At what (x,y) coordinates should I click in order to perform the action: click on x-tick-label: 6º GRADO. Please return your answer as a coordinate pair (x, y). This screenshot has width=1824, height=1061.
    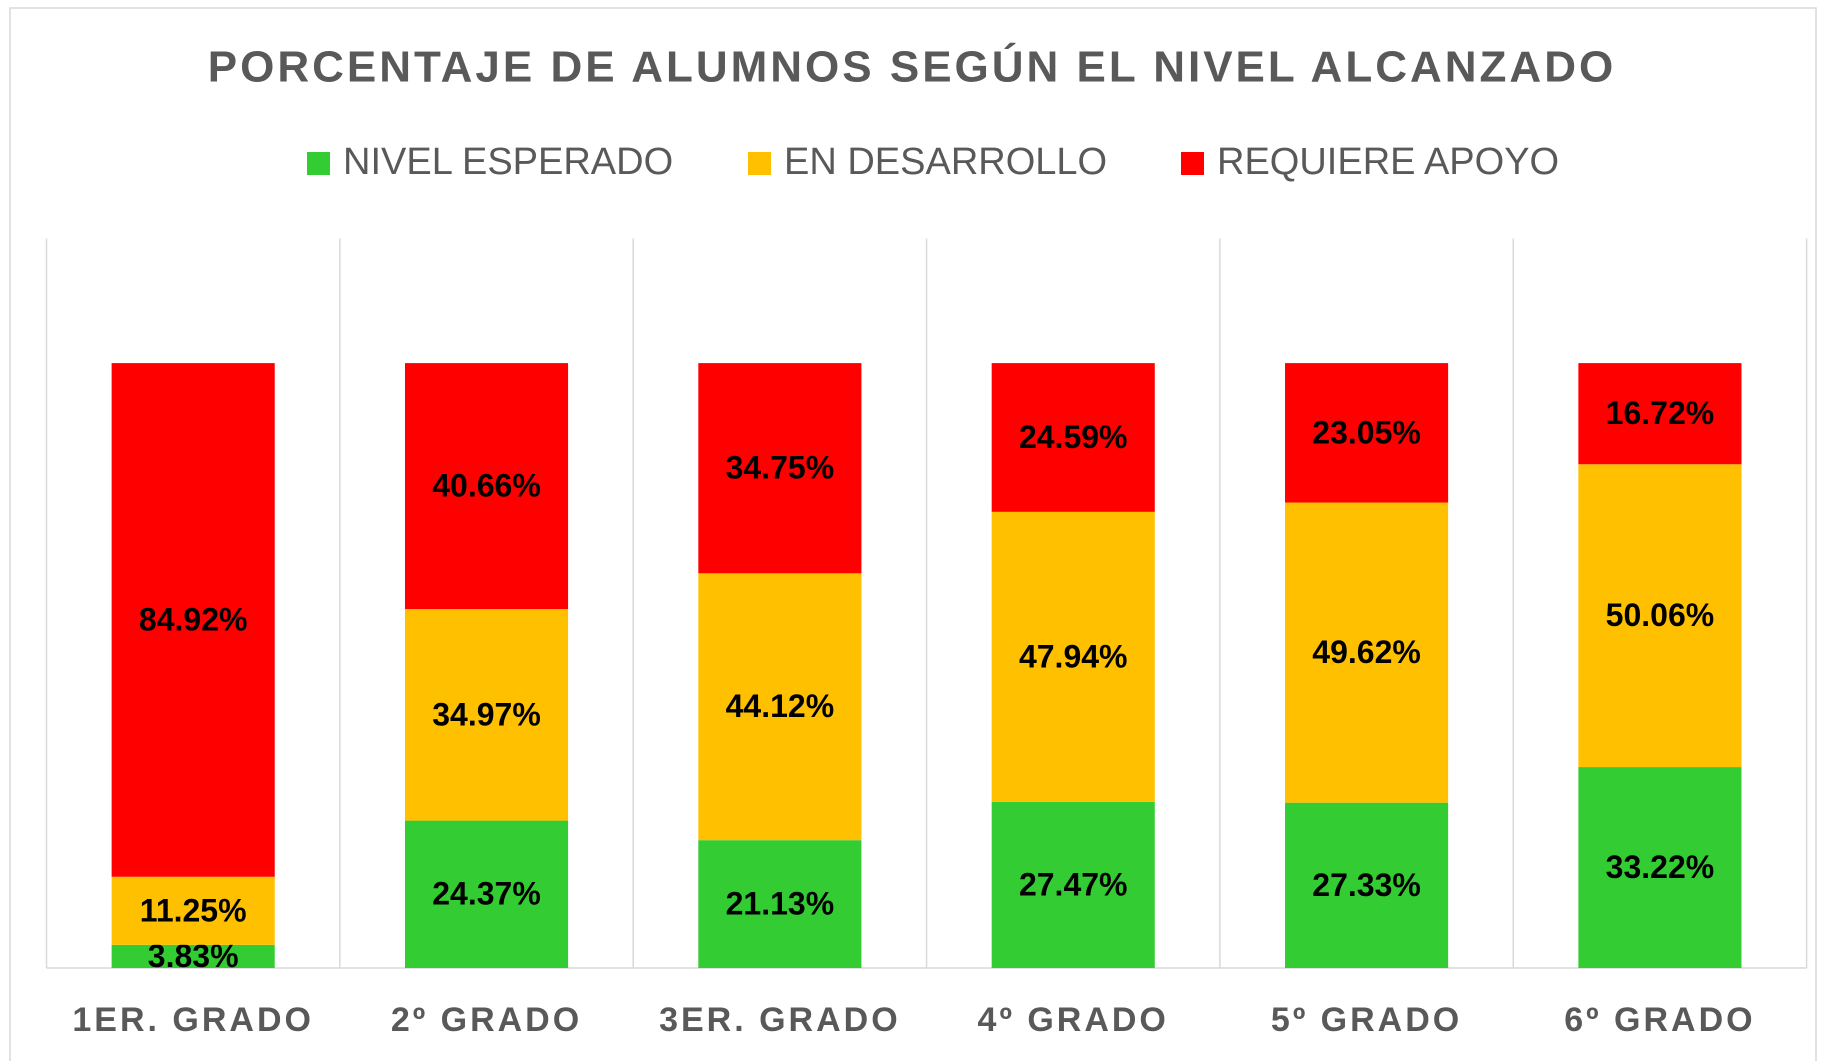
    Looking at the image, I should click on (1659, 1020).